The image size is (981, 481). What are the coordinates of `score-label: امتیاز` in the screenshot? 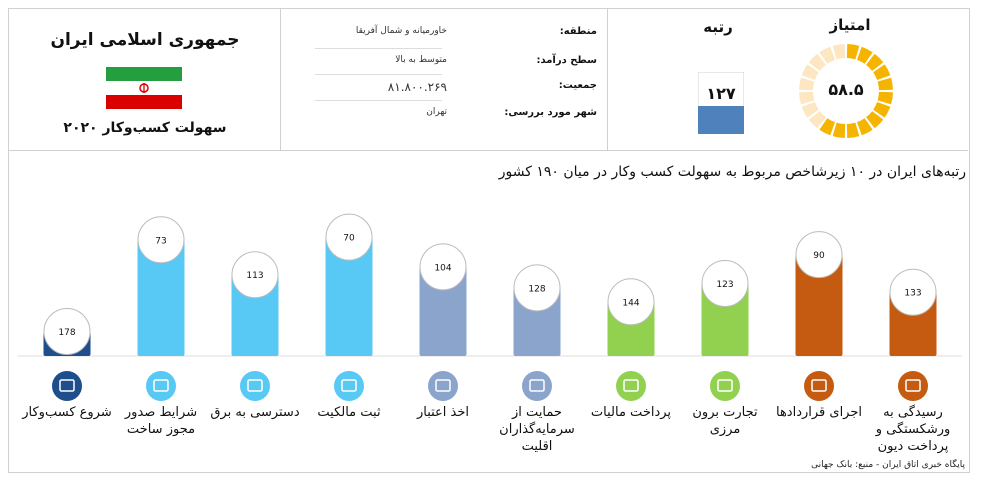 It's located at (850, 25).